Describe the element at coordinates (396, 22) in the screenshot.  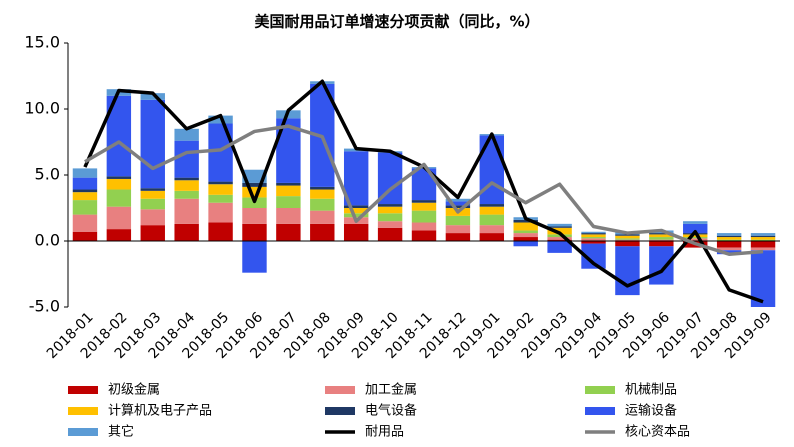
I see `chart-title: 美国耐用品订单增速分项贡献（同比，%）` at that location.